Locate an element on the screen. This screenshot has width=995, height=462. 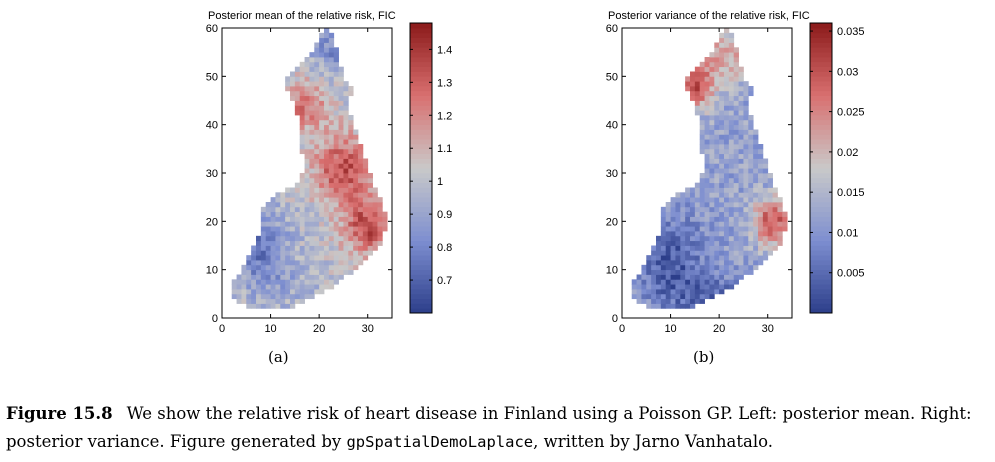
x-tick-label: 10 is located at coordinates (270, 329).